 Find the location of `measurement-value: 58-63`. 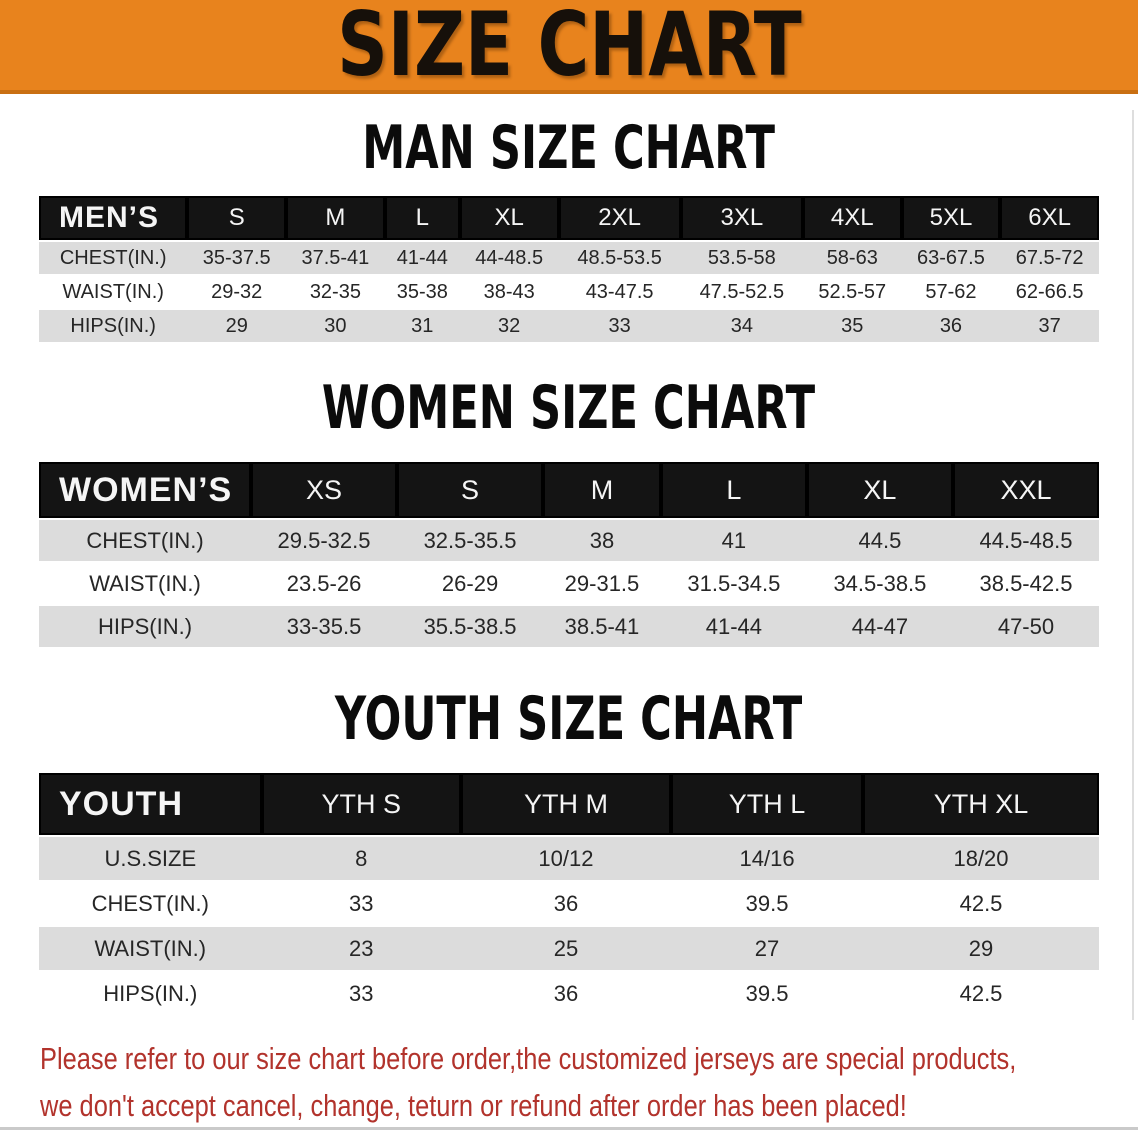

measurement-value: 58-63 is located at coordinates (852, 258).